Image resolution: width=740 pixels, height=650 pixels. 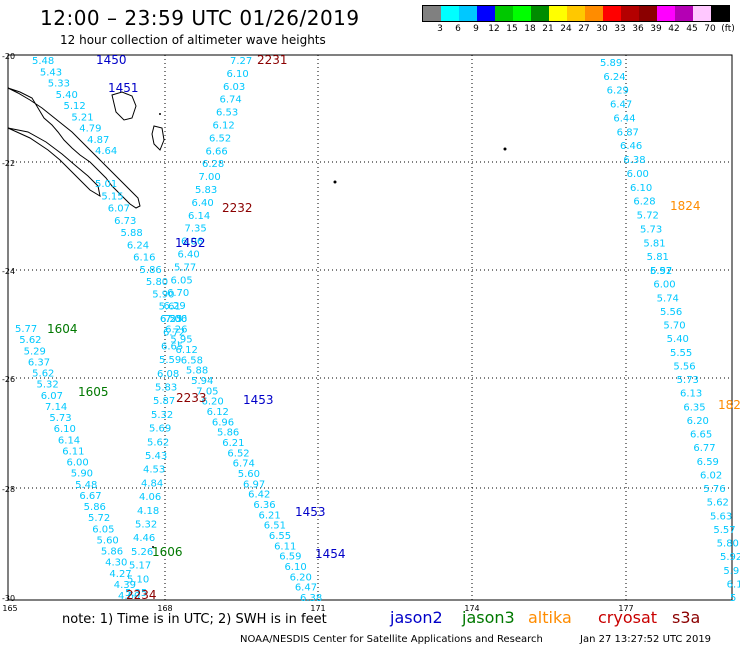 What do you see at coordinates (176, 319) in the screenshot?
I see `wave-height-value: 7.00` at bounding box center [176, 319].